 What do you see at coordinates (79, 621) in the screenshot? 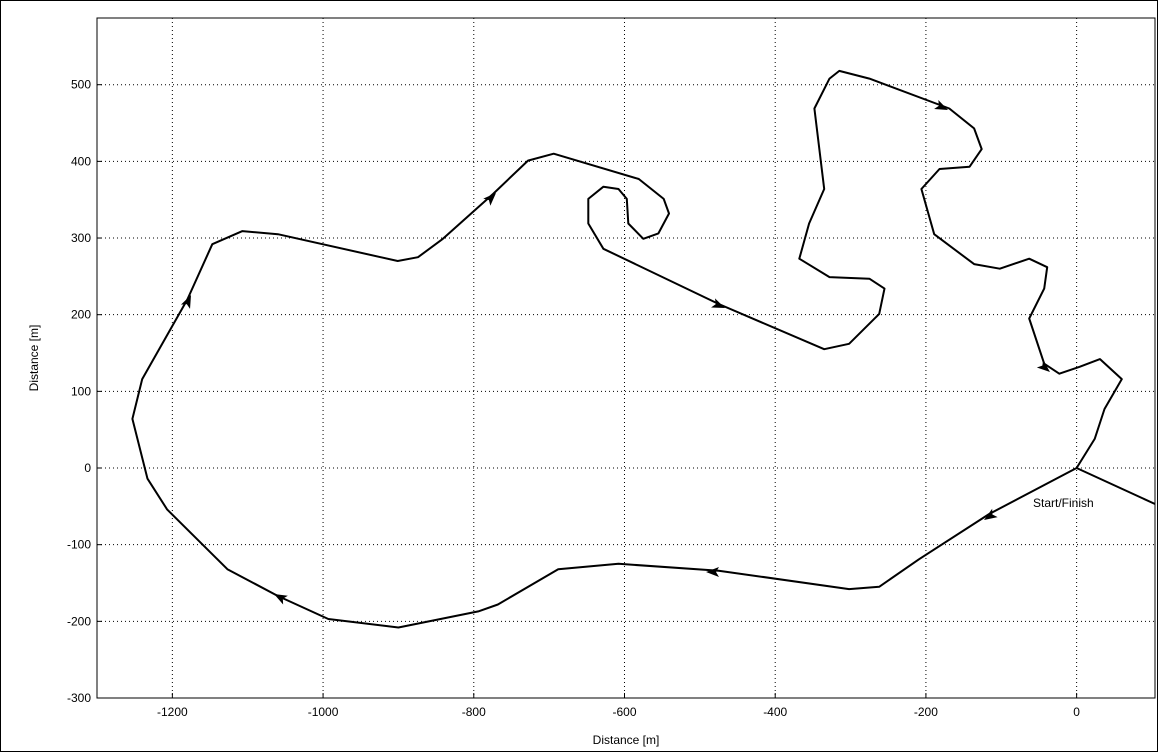
I see `y-tick-label: -200` at bounding box center [79, 621].